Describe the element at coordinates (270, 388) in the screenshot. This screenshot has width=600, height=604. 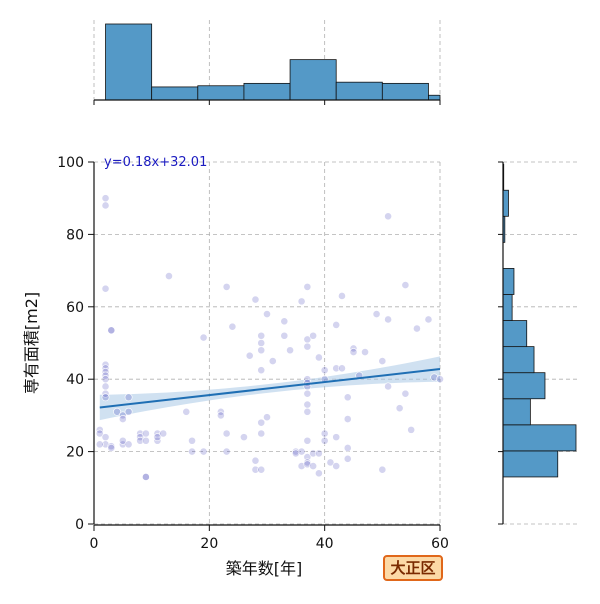
I see `regression-line-layer` at that location.